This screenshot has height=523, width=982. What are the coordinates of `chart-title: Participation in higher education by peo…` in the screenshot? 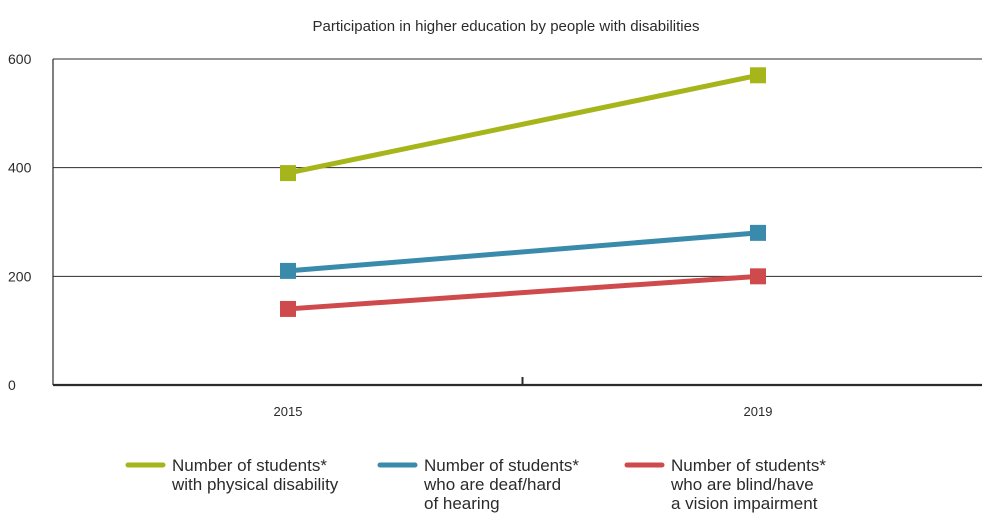 It's located at (506, 26).